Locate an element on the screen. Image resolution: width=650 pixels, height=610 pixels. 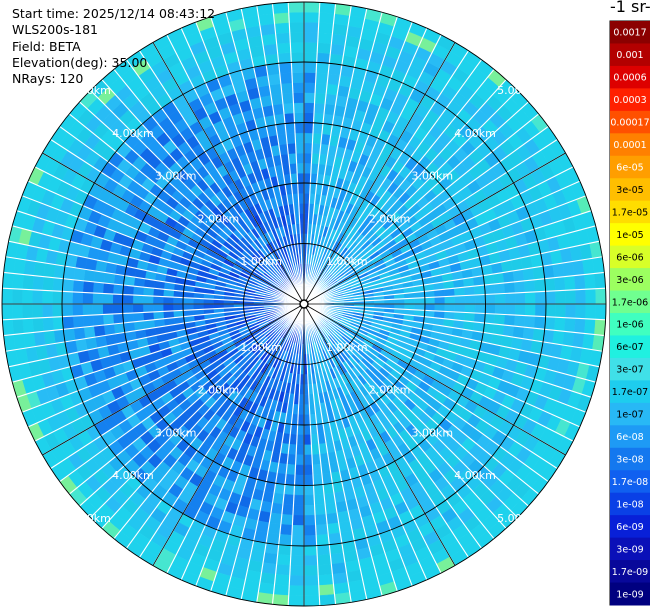
colorbar-title: -1 sr- is located at coordinates (630, 8).